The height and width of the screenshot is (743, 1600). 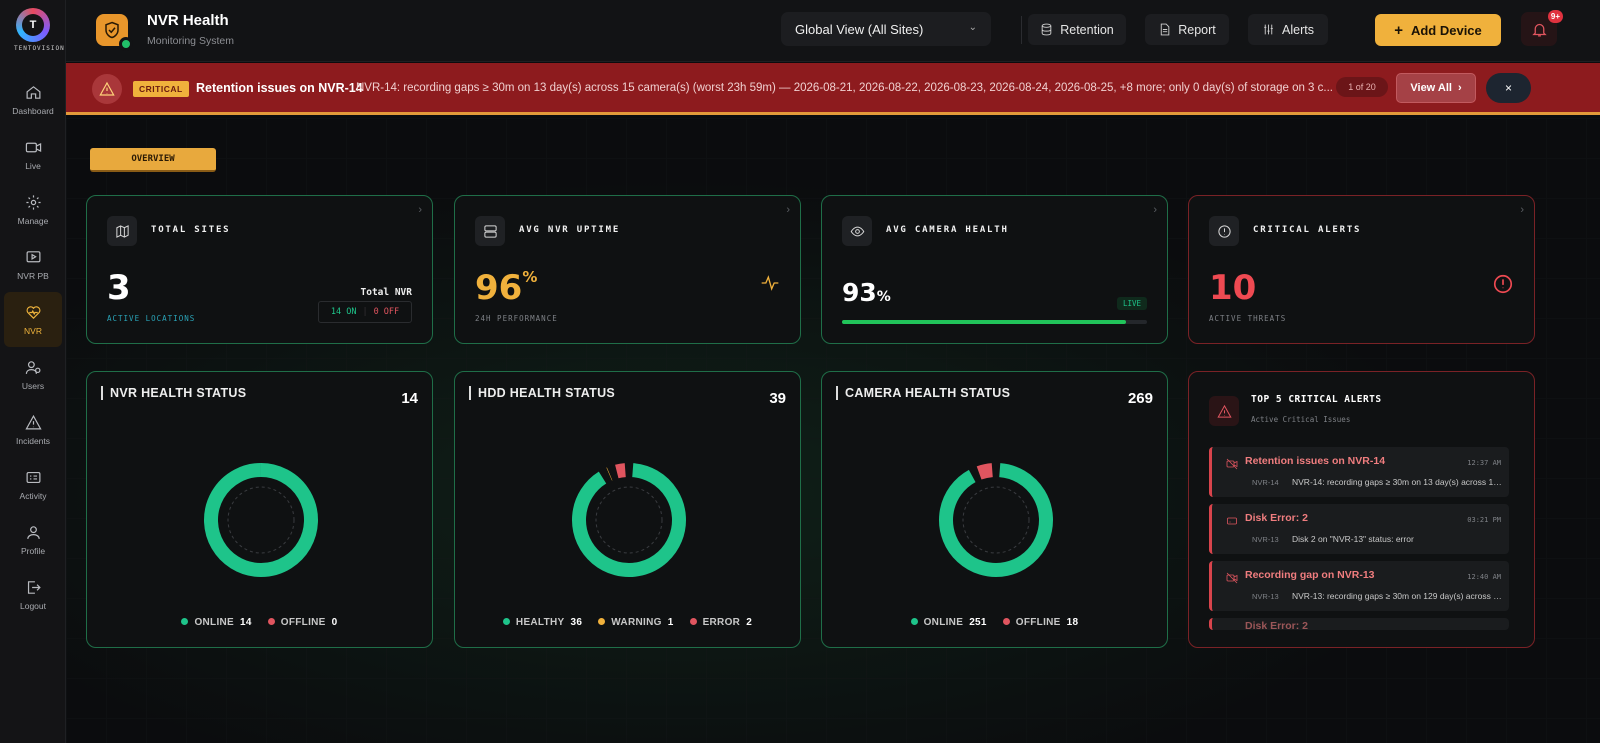 I want to click on notifications-button: 9+, so click(x=1542, y=28).